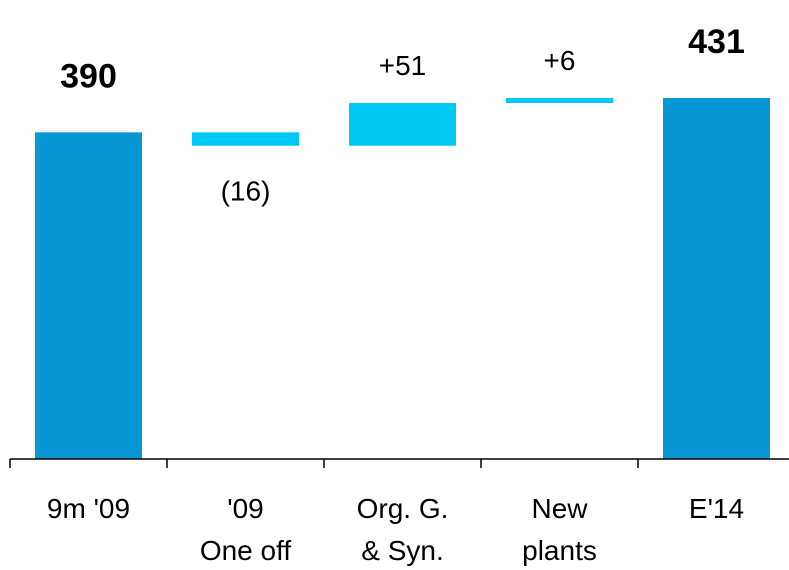  I want to click on x-tick-label: 9m '09, so click(88, 508).